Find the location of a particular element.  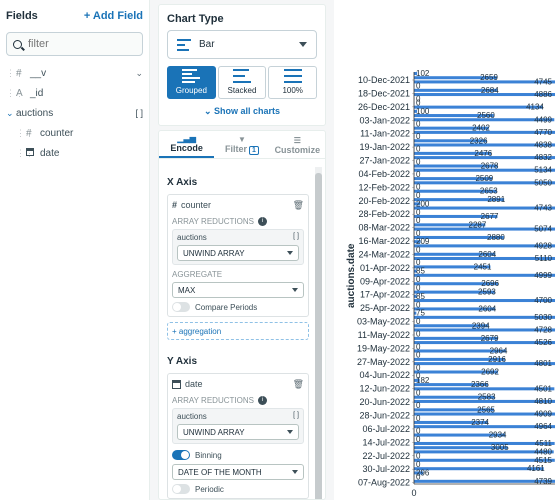

category-tick-label: 24-Mar-2022 is located at coordinates (384, 254).